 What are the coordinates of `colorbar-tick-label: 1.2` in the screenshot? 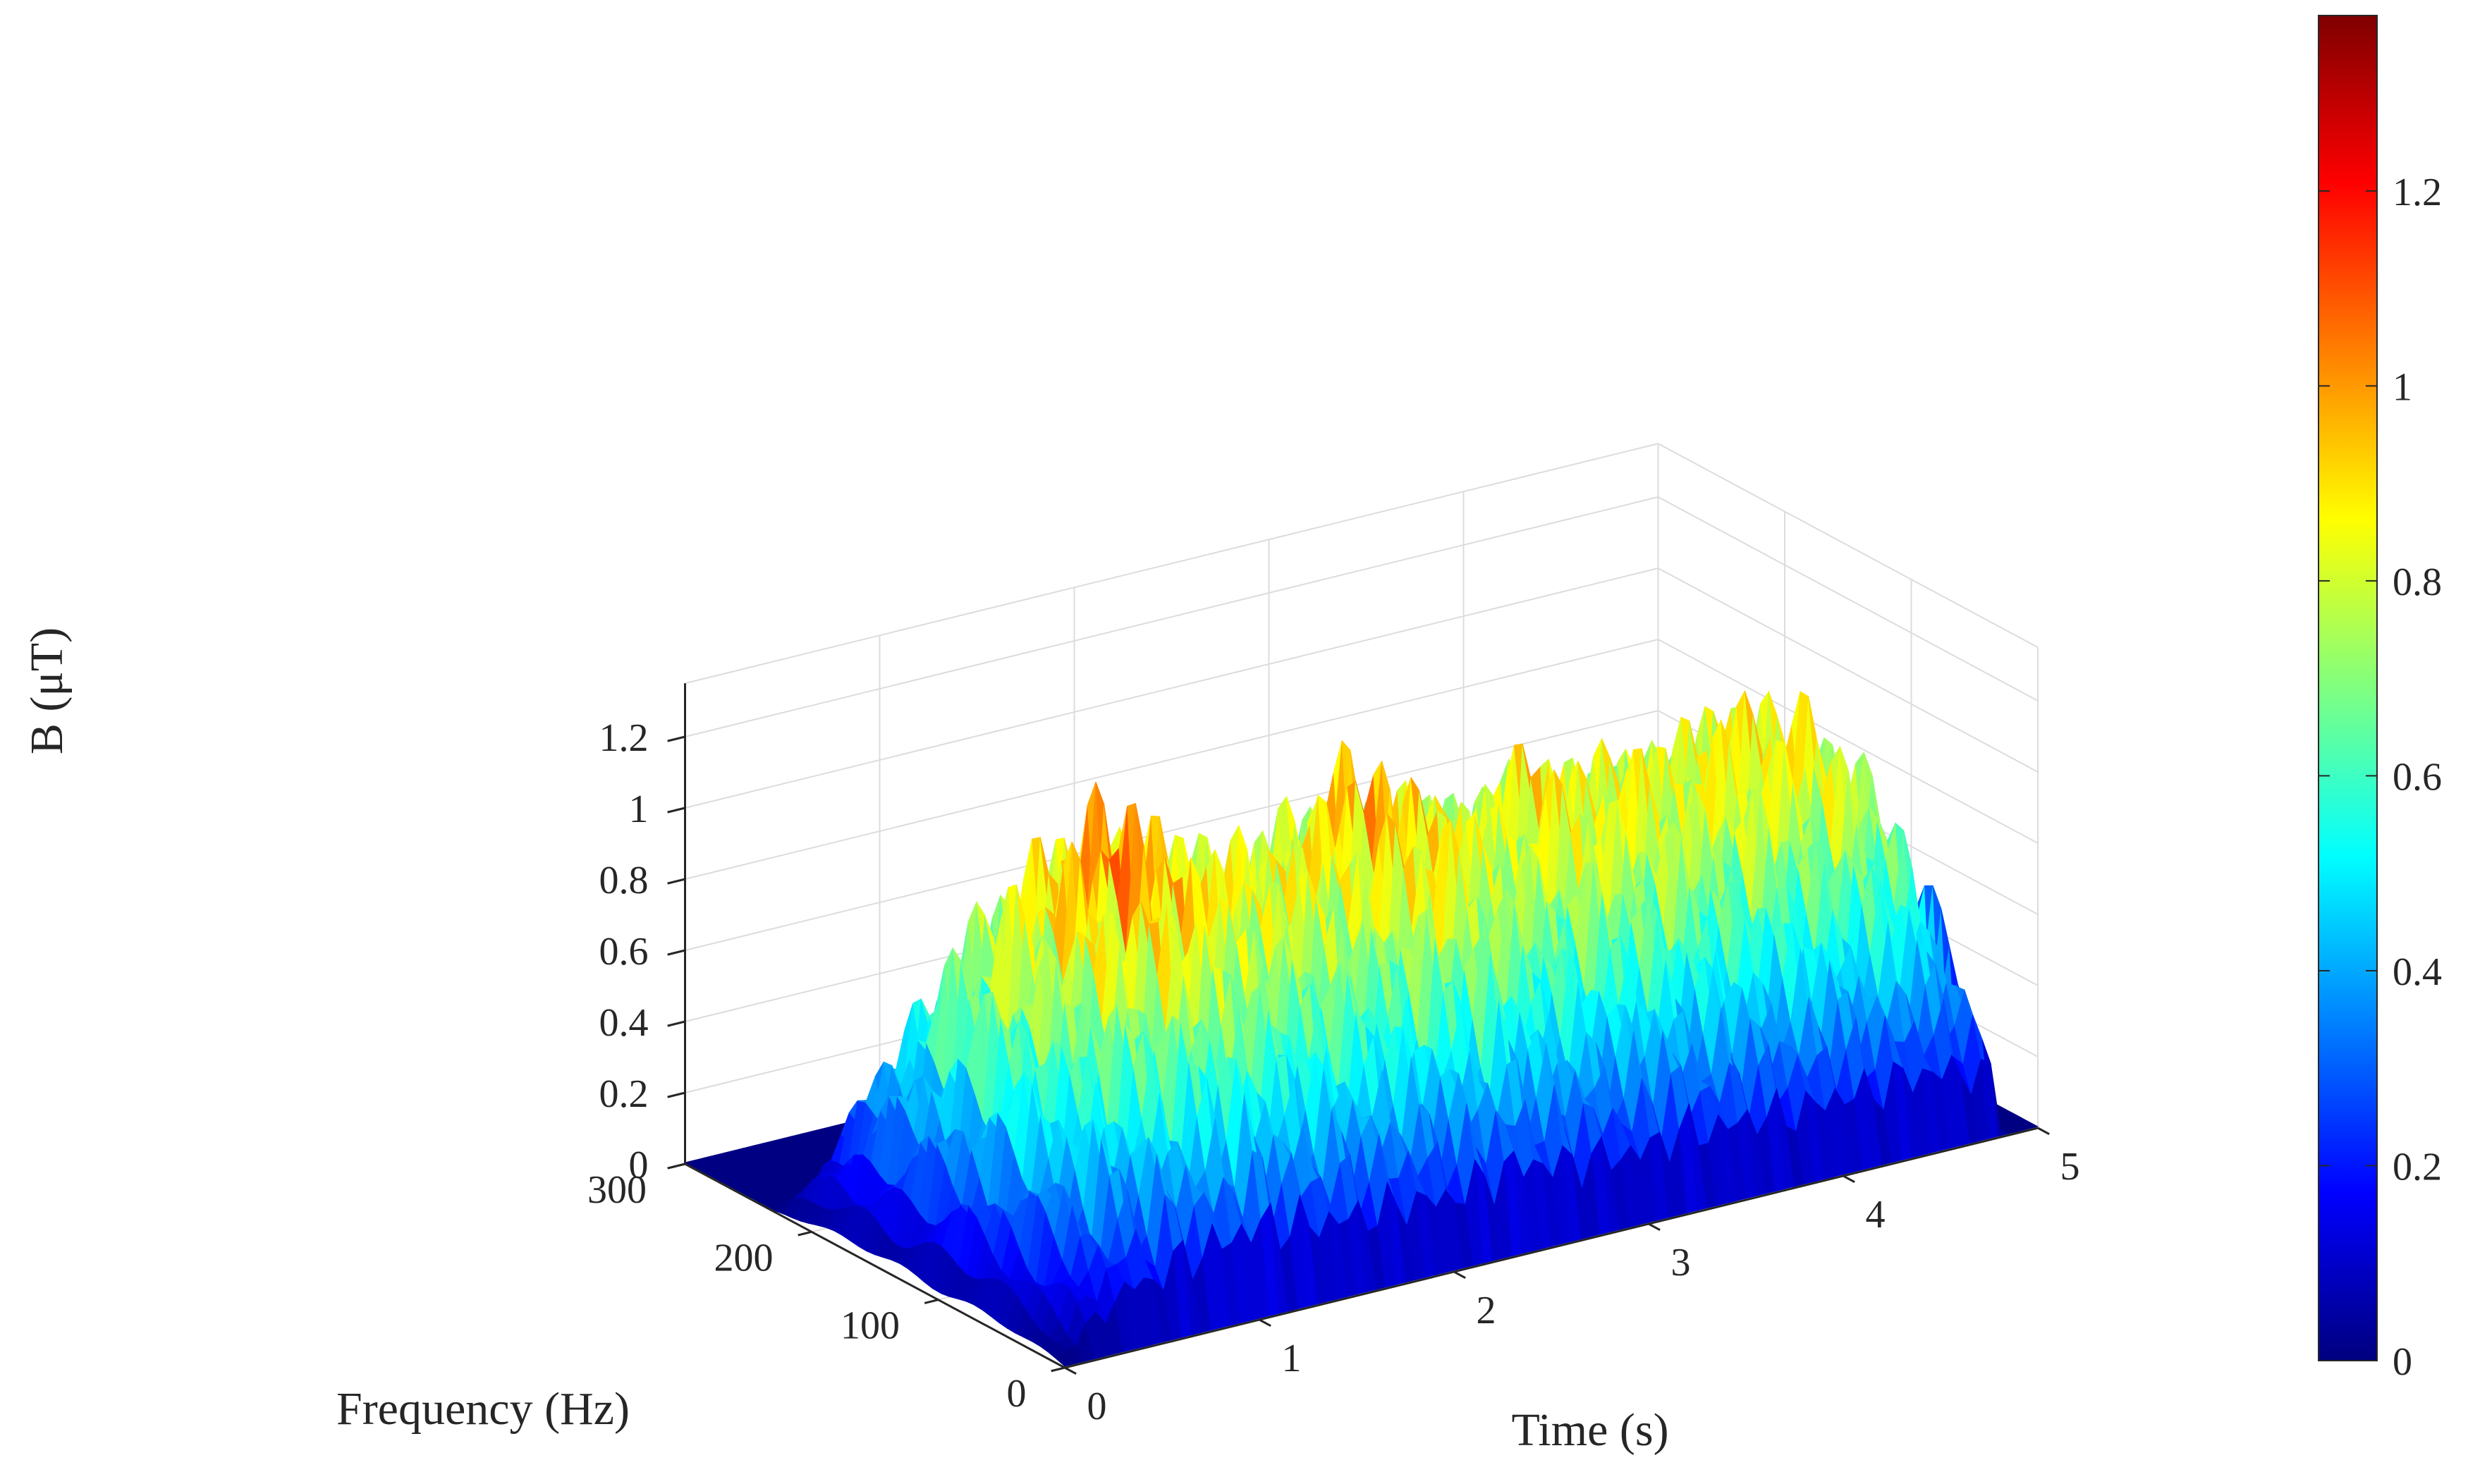 It's located at (2417, 192).